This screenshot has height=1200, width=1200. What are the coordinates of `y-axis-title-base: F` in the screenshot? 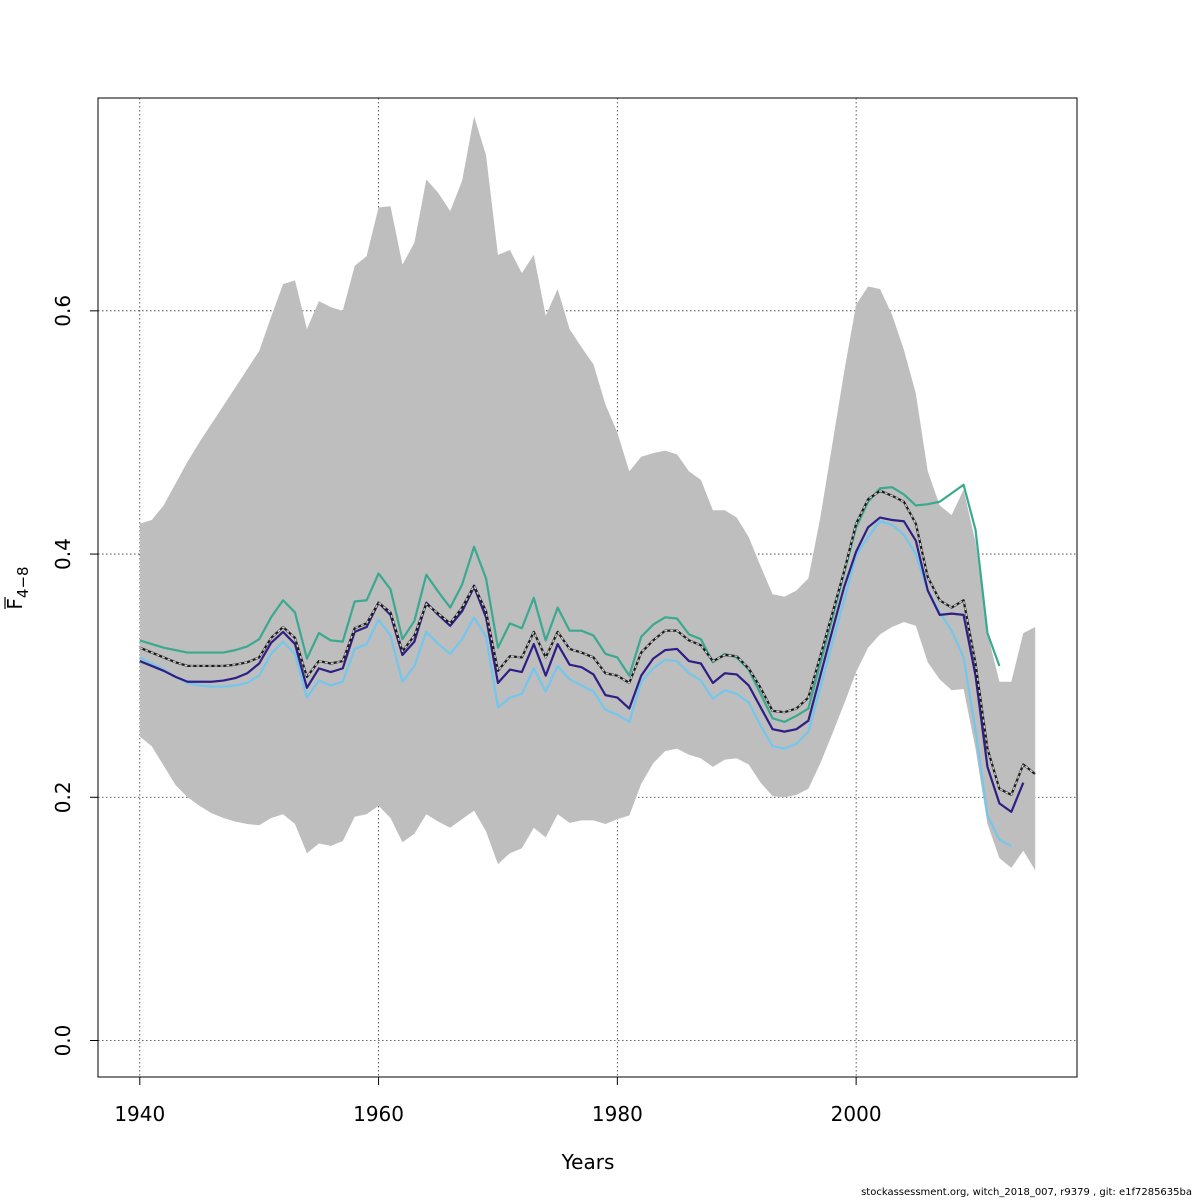 It's located at (15, 604).